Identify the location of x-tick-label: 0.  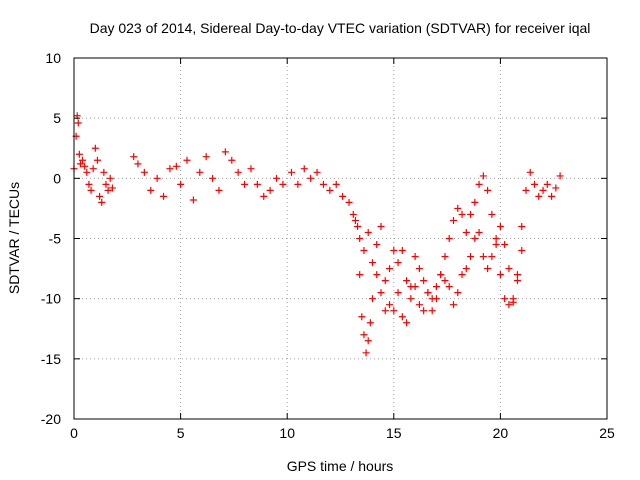
(74, 433).